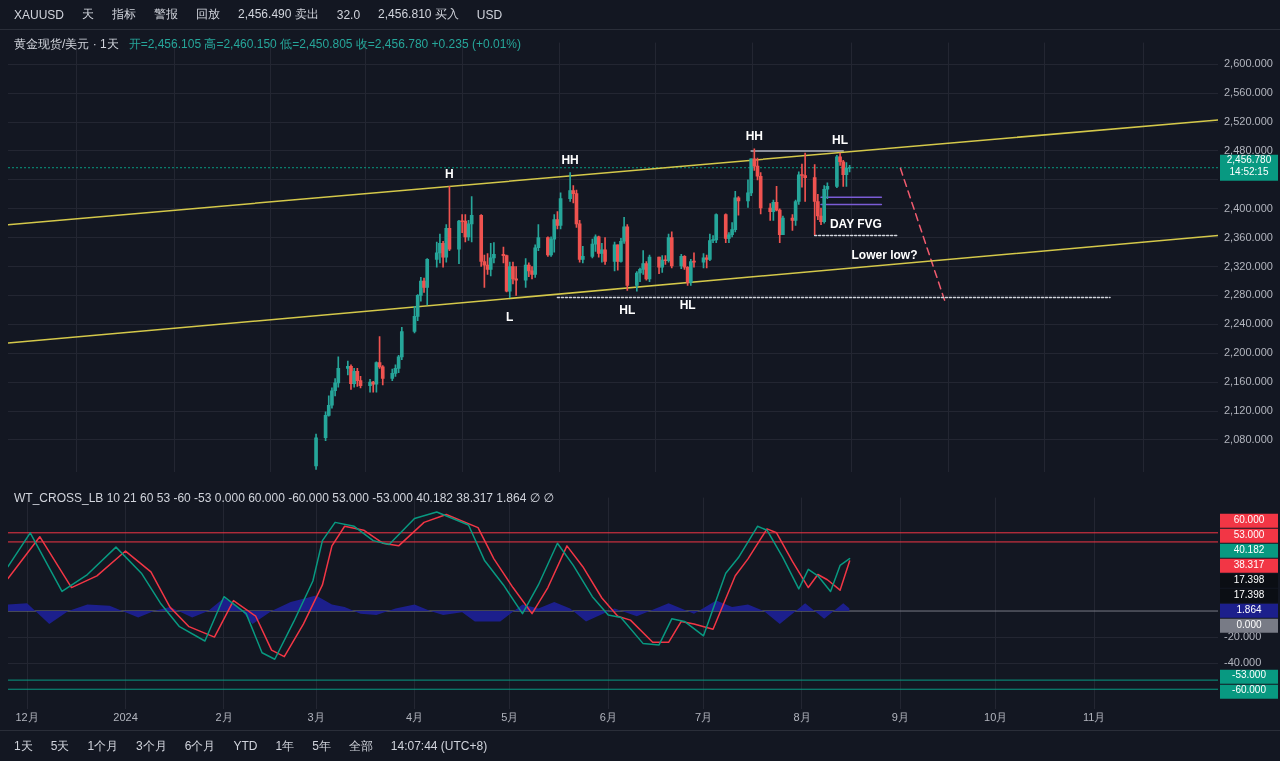 The image size is (1280, 761). What do you see at coordinates (27, 717) in the screenshot?
I see `x-tick-label: 12月` at bounding box center [27, 717].